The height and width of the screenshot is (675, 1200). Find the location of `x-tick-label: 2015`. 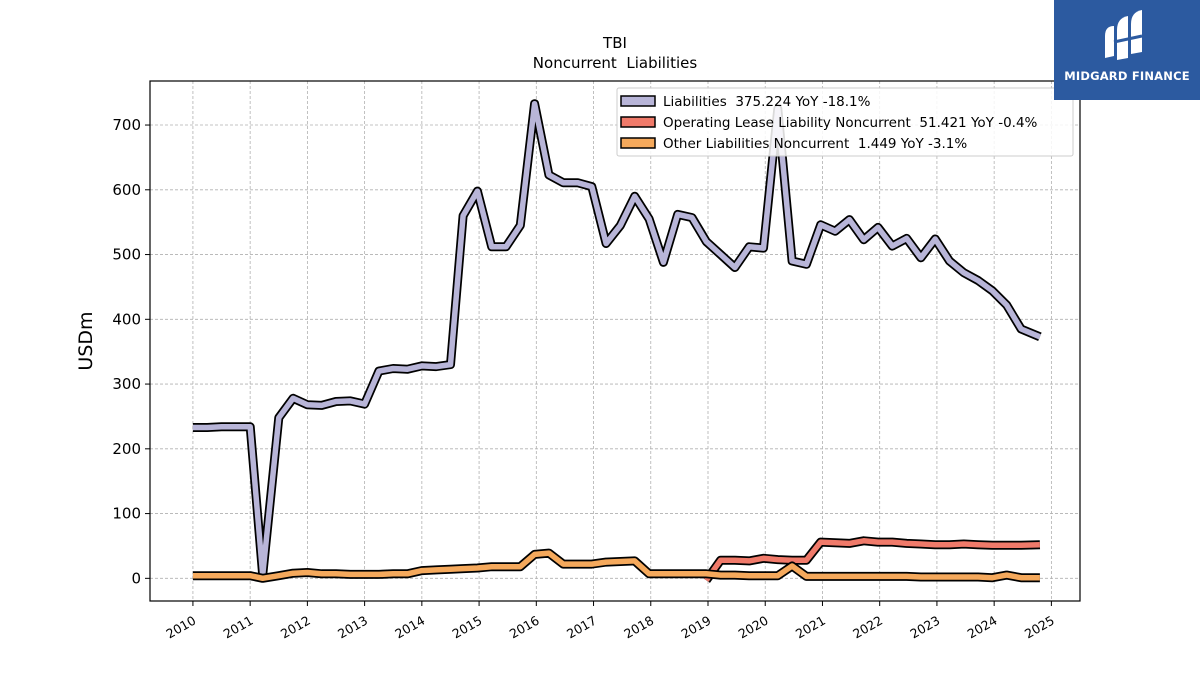

x-tick-label: 2015 is located at coordinates (467, 627).